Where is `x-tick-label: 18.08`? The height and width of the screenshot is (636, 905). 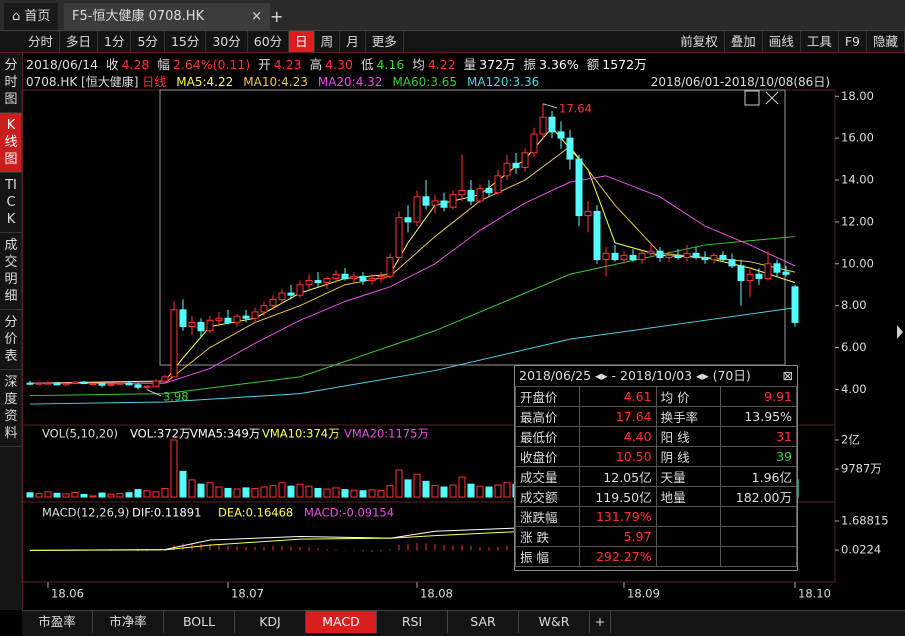 x-tick-label: 18.08 is located at coordinates (436, 594).